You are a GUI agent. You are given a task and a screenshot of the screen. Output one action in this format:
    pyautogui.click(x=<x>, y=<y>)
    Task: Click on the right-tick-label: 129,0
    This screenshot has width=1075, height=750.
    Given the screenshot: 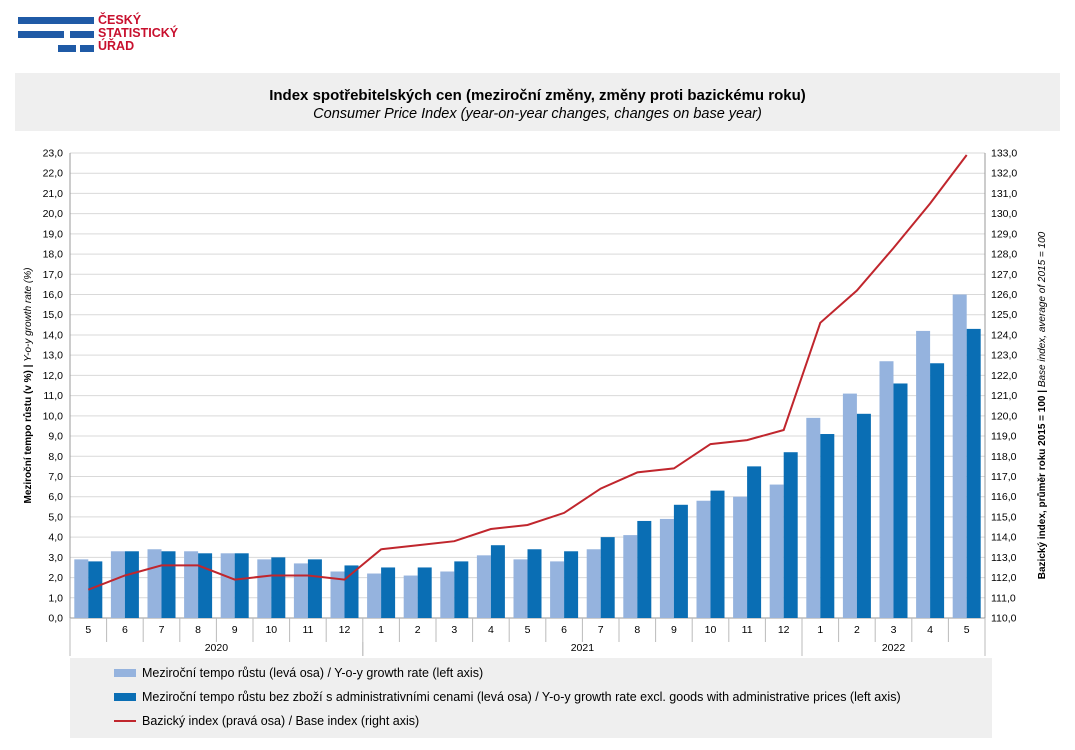 What is the action you would take?
    pyautogui.click(x=1004, y=234)
    